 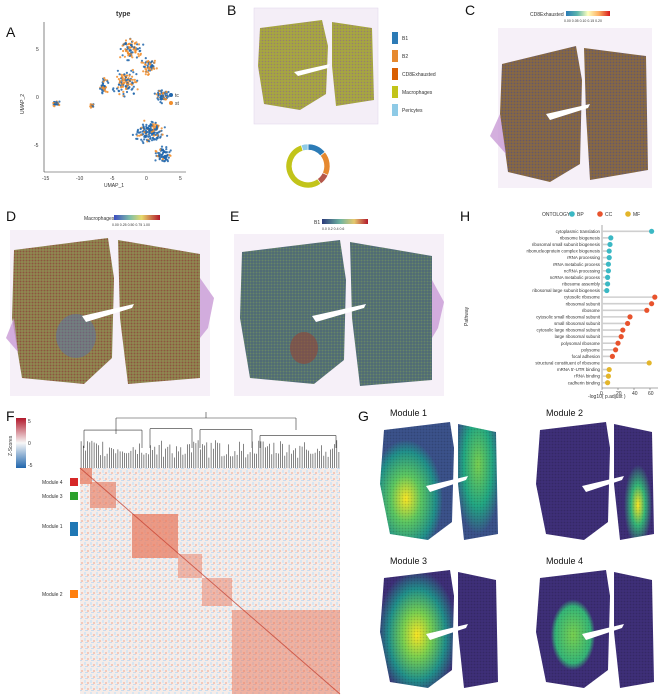 What do you see at coordinates (569, 330) in the screenshot?
I see `go-term-label: cytosolic large ribosomal subunit` at bounding box center [569, 330].